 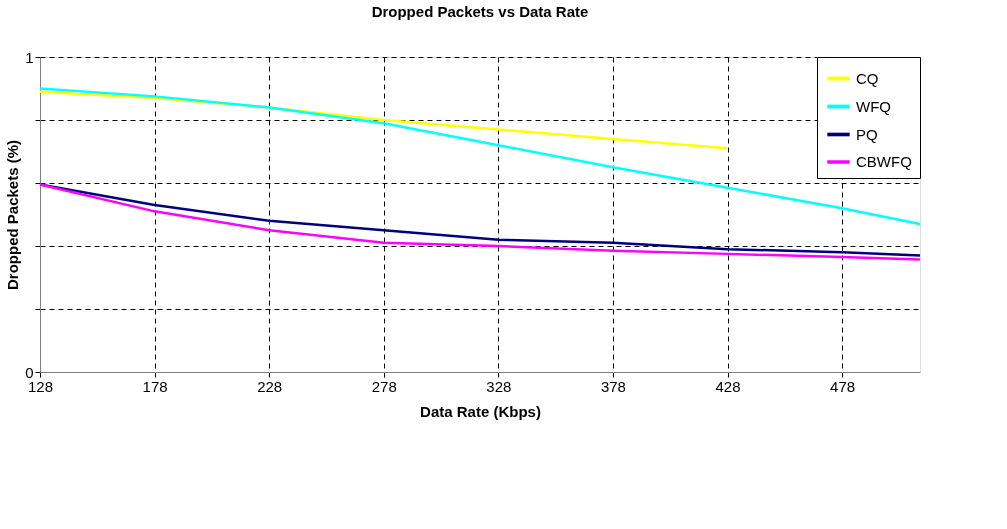 What do you see at coordinates (480, 411) in the screenshot?
I see `x-axis-title: Data Rate (Kbps)` at bounding box center [480, 411].